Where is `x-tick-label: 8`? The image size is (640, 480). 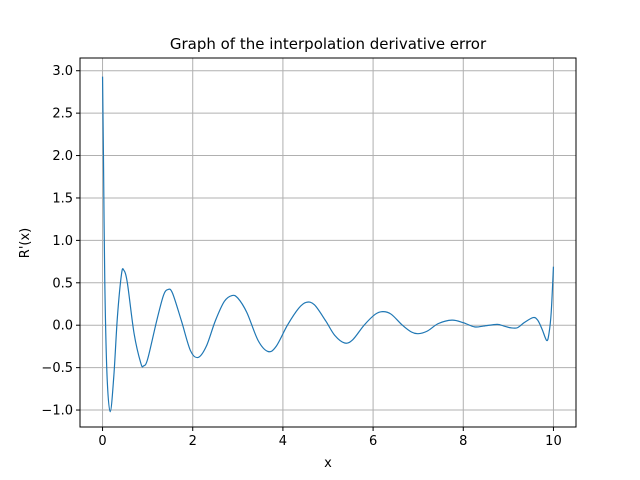 x-tick-label: 8 is located at coordinates (463, 441).